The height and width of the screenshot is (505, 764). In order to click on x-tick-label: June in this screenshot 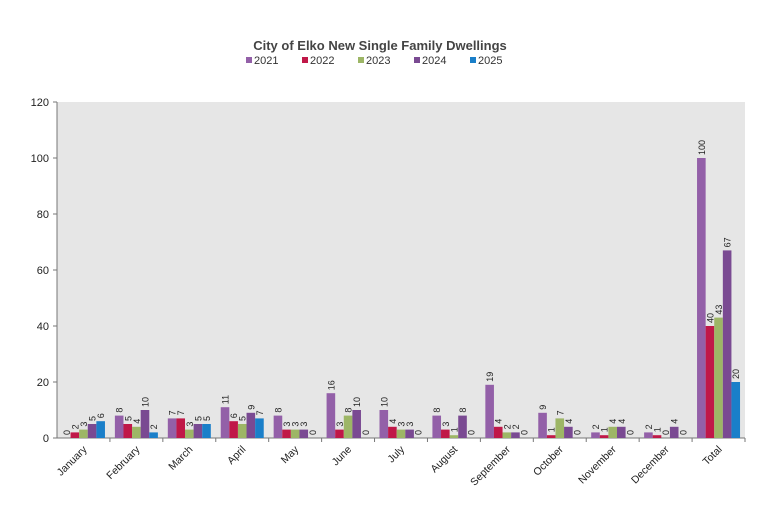, I will do `click(342, 456)`.